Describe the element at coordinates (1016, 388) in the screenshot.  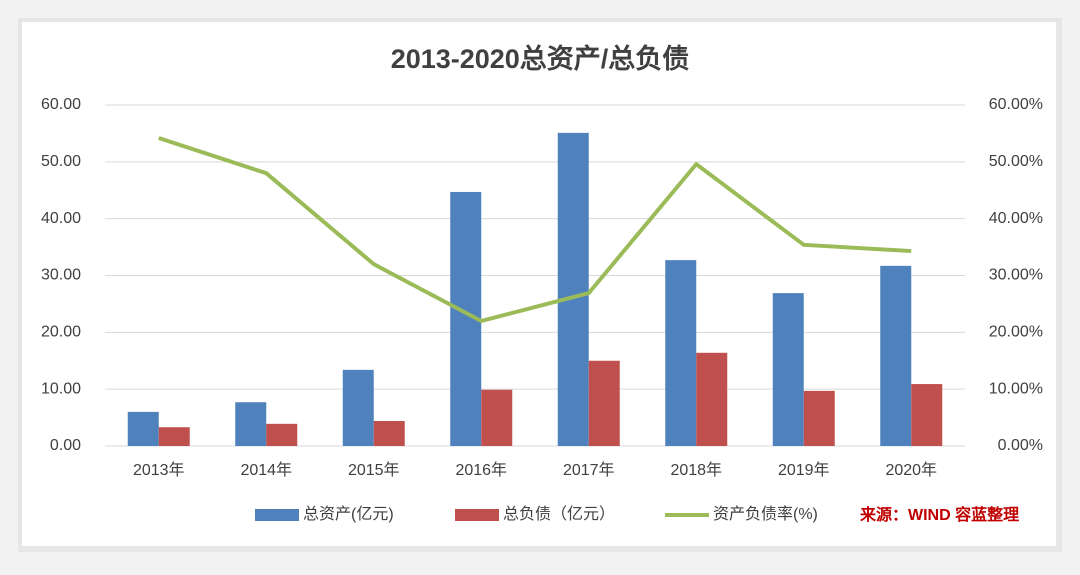
I see `y2-tick-label: 10.00%` at that location.